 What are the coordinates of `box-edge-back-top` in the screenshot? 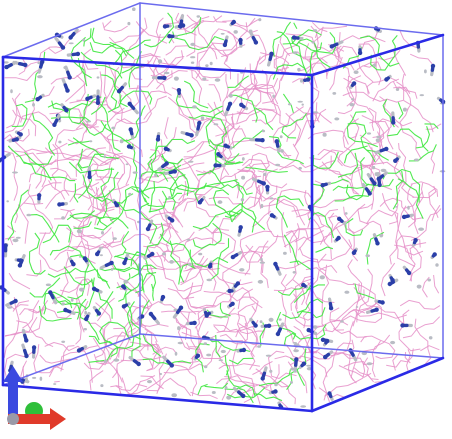 It's located at (291, 19).